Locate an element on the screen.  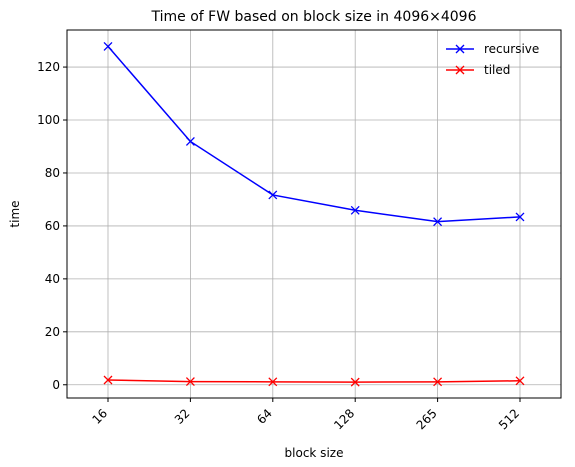
series-line-tiled is located at coordinates (314, 381).